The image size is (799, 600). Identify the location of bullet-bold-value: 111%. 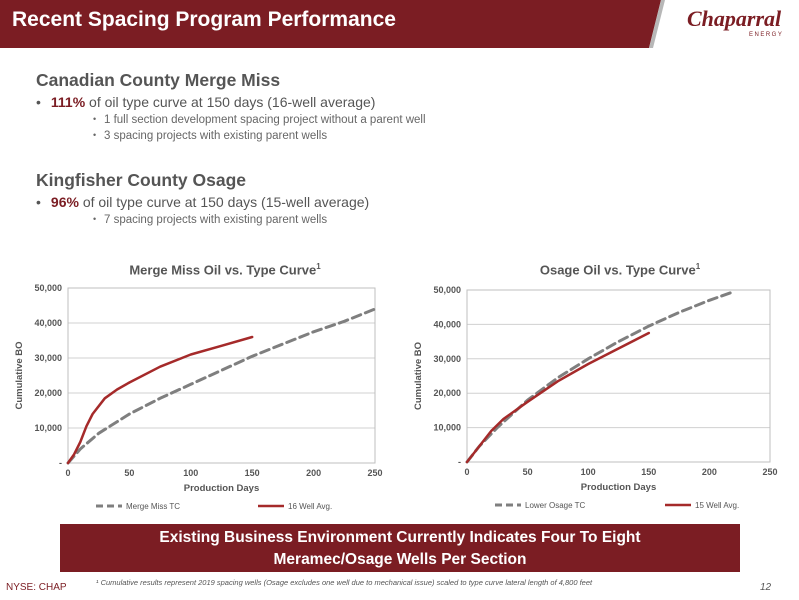
(68, 102).